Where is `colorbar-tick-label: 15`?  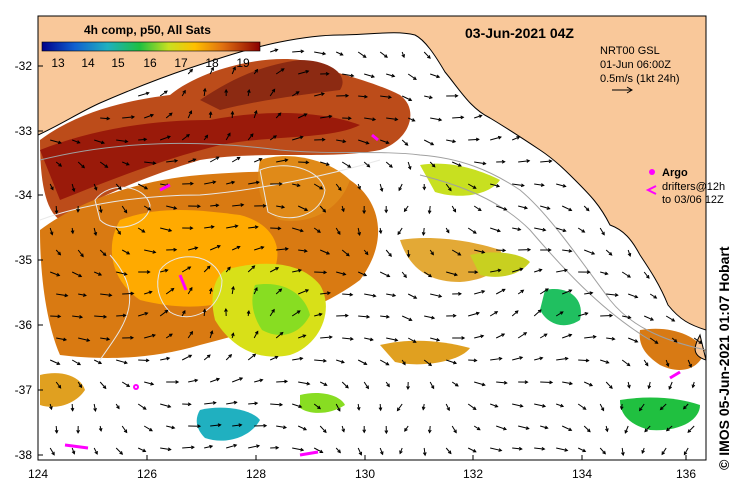 colorbar-tick-label: 15 is located at coordinates (118, 63).